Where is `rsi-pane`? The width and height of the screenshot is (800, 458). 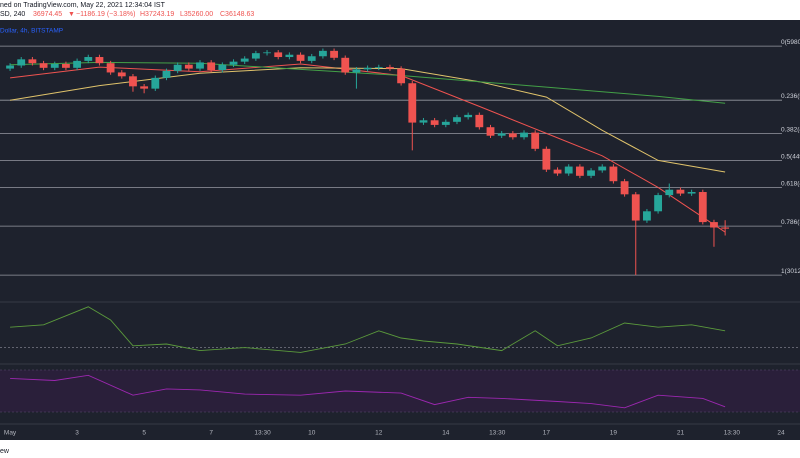
rsi-pane is located at coordinates (400, 391).